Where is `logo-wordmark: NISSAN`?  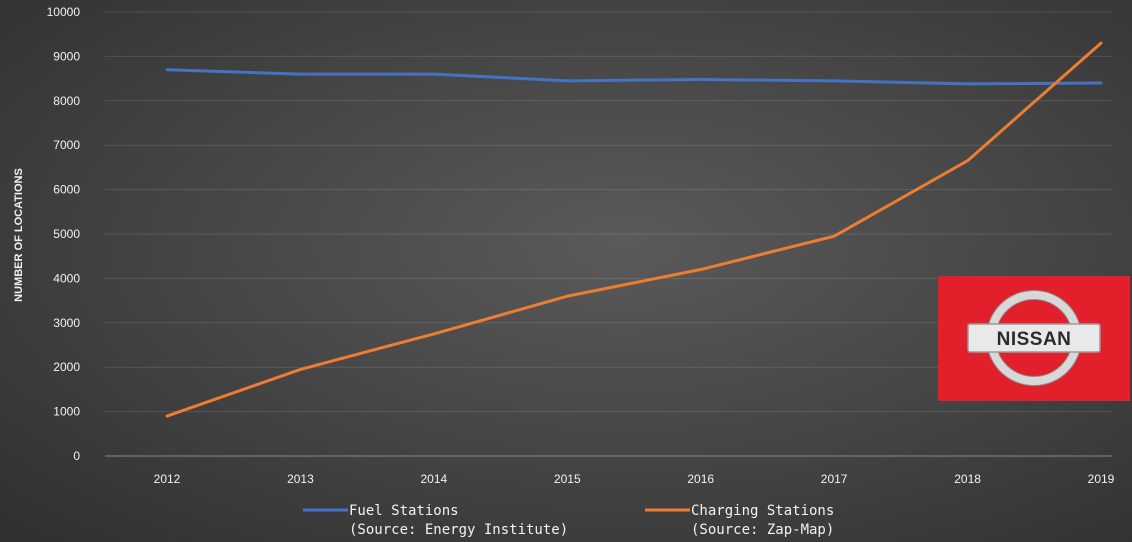
logo-wordmark: NISSAN is located at coordinates (1034, 339).